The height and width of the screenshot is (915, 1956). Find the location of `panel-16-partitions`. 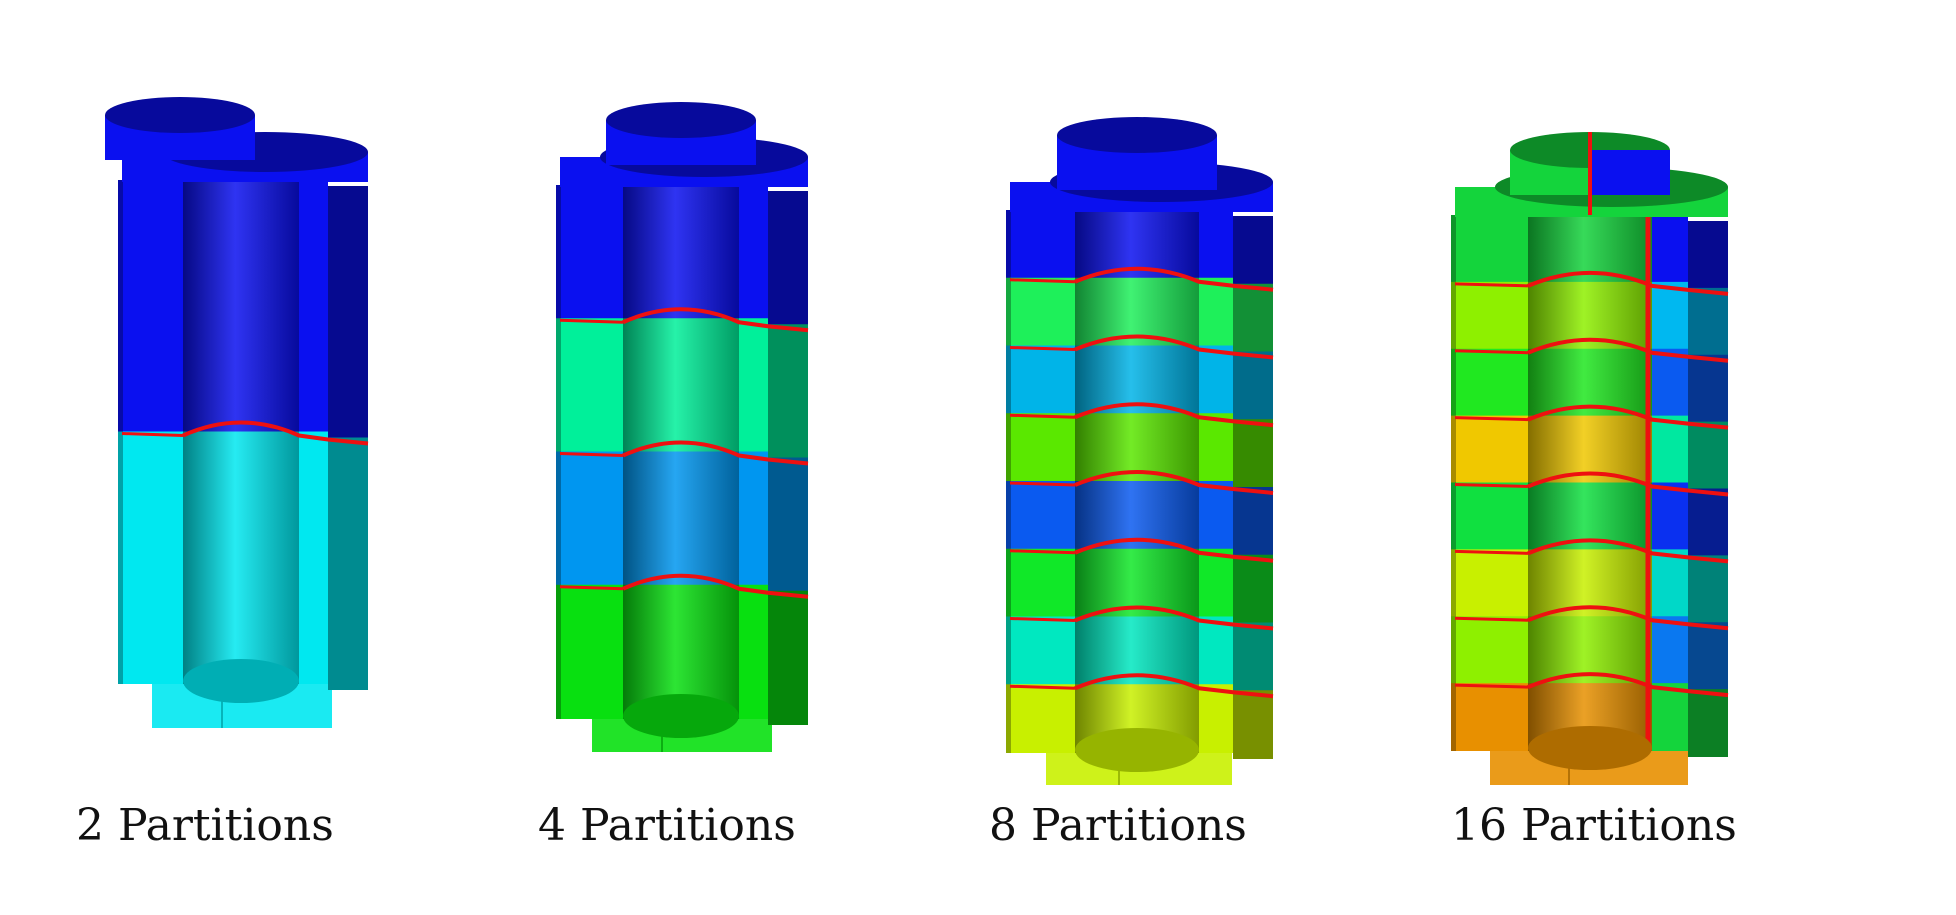

panel-16-partitions is located at coordinates (1590, 458).